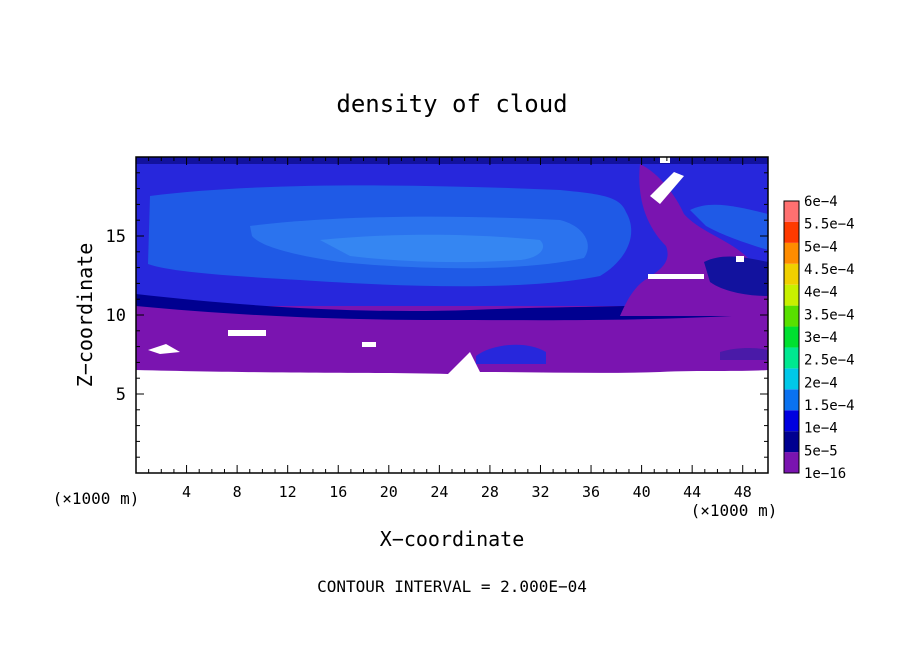 Image resolution: width=904 pixels, height=654 pixels. Describe the element at coordinates (734, 510) in the screenshot. I see `x-unit-right: (×1000 m)` at that location.